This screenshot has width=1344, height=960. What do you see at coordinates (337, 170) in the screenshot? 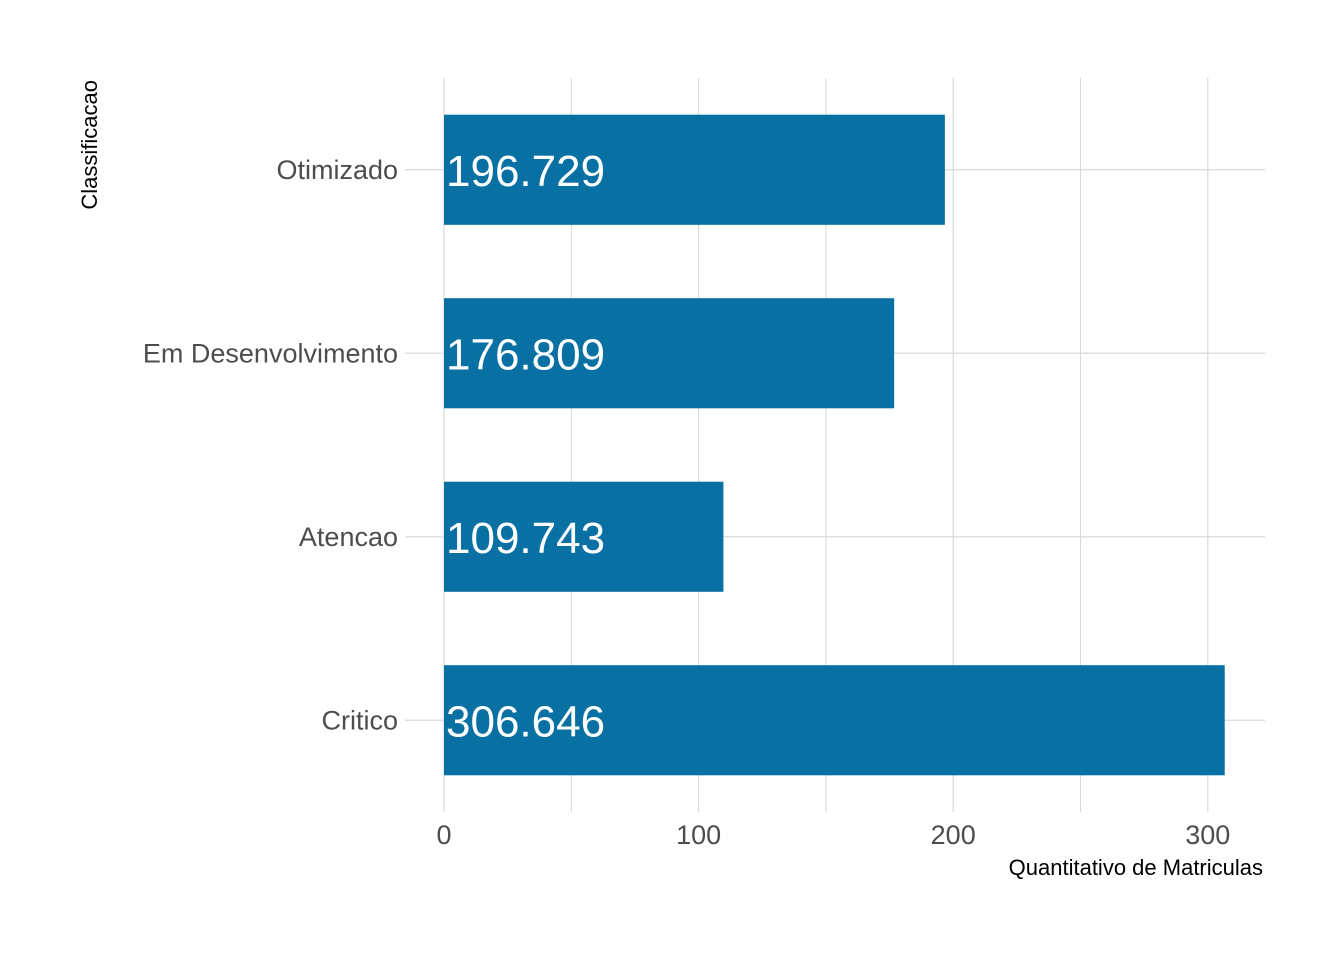
I see `y-tick-label: Otimizado` at bounding box center [337, 170].